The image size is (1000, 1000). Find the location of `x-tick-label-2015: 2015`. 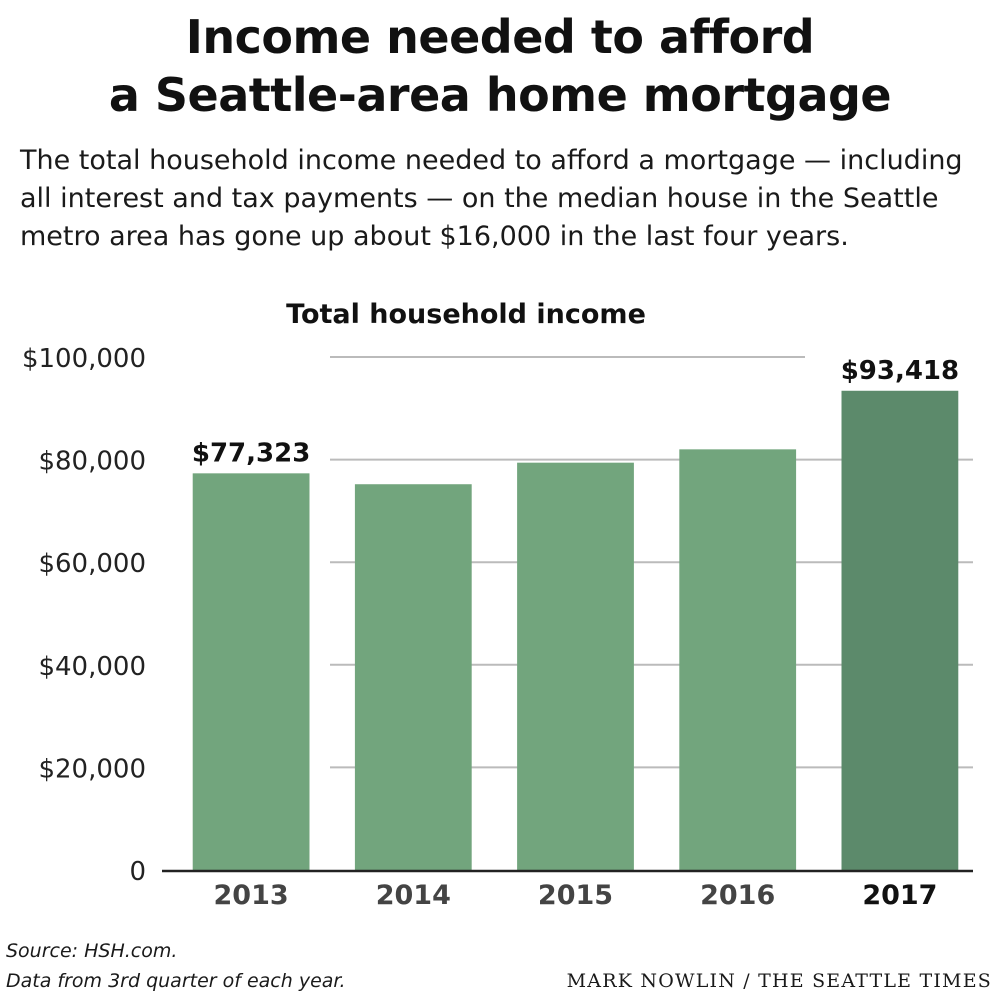

x-tick-label-2015: 2015 is located at coordinates (575, 895).